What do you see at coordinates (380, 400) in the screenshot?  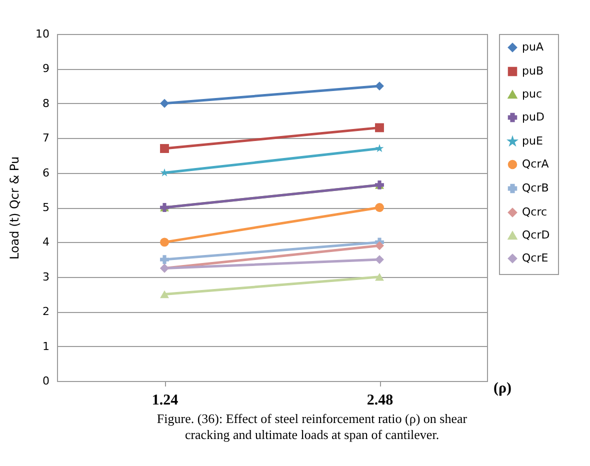 I see `x-tick-label: 2.48` at bounding box center [380, 400].